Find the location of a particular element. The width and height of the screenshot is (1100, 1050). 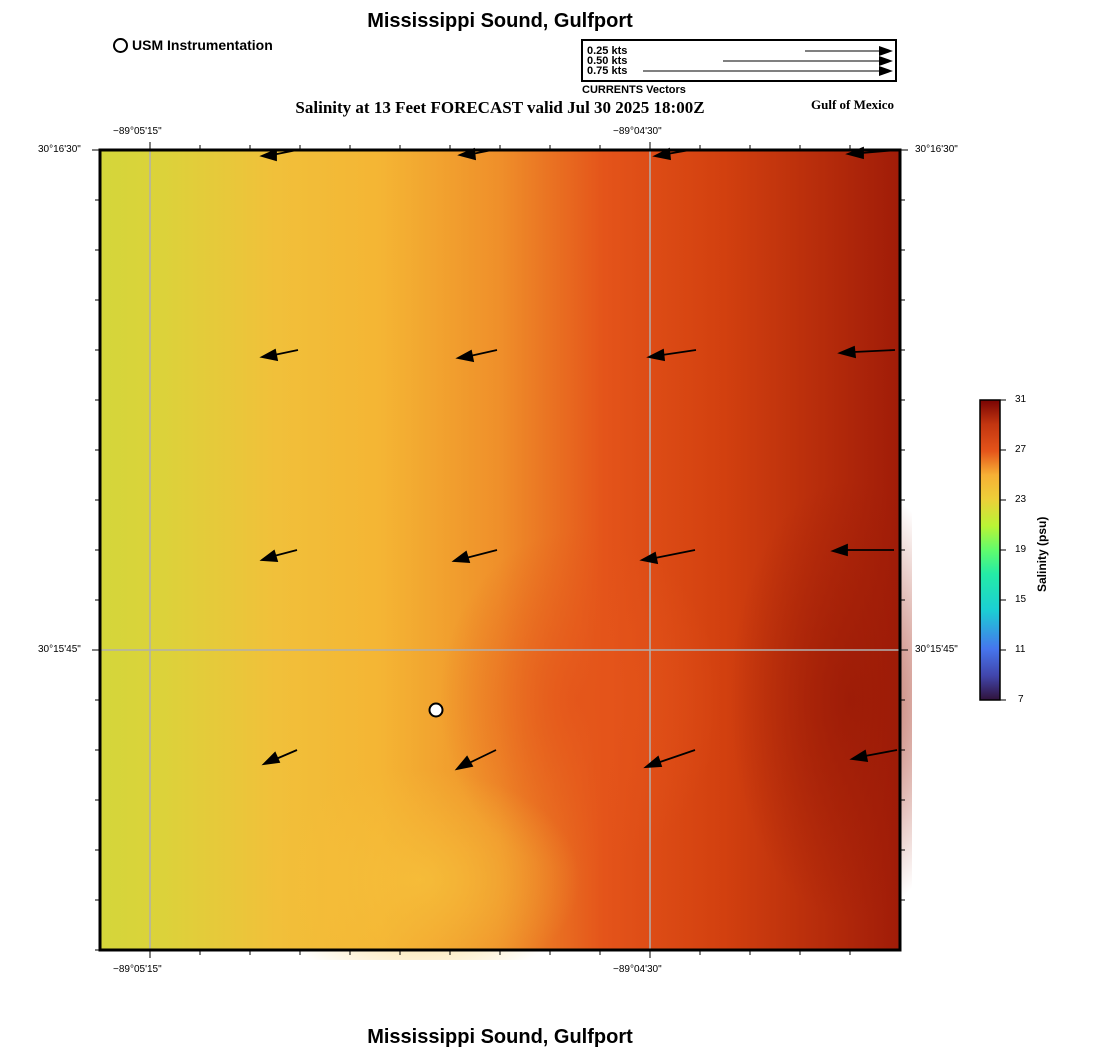

vector-scale-legend: 0.25 kts 0.50 kts 0.75 kts is located at coordinates (739, 60).